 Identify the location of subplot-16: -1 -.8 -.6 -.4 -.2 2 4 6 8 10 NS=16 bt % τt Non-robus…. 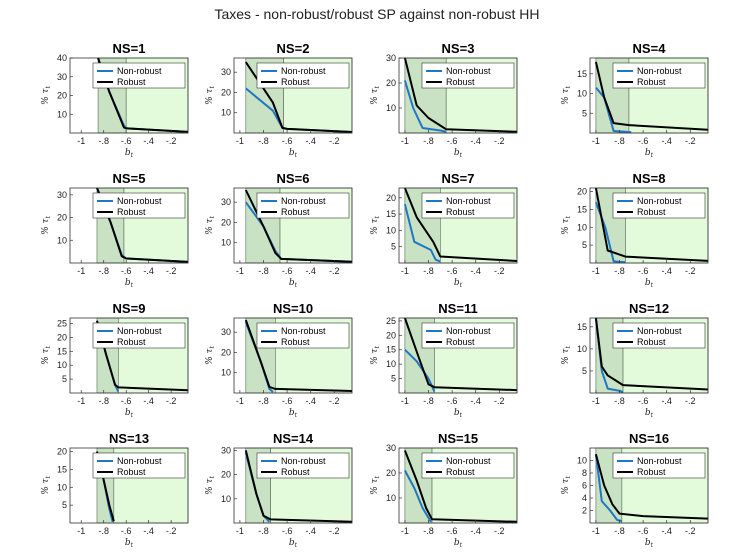
(635, 490).